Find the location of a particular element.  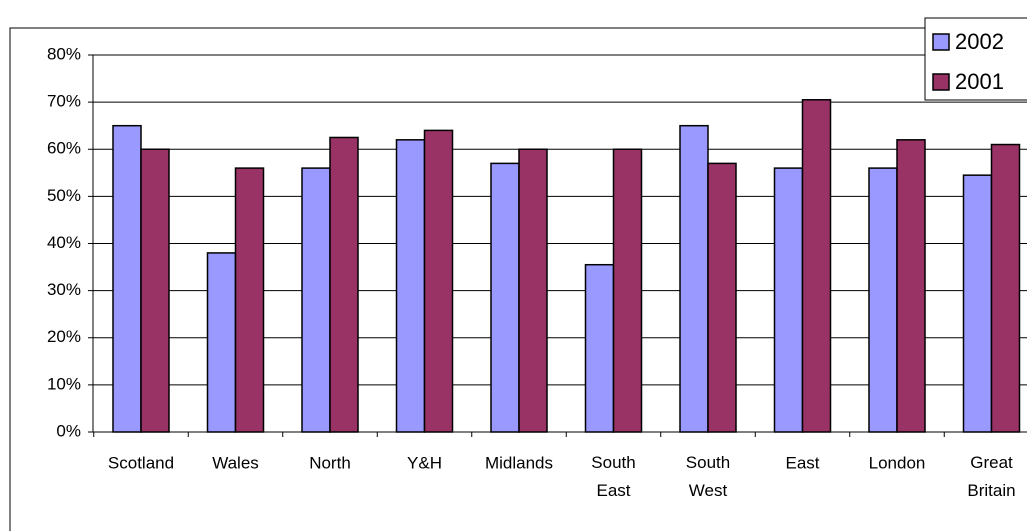

y-tick-label: 50% is located at coordinates (64, 195).